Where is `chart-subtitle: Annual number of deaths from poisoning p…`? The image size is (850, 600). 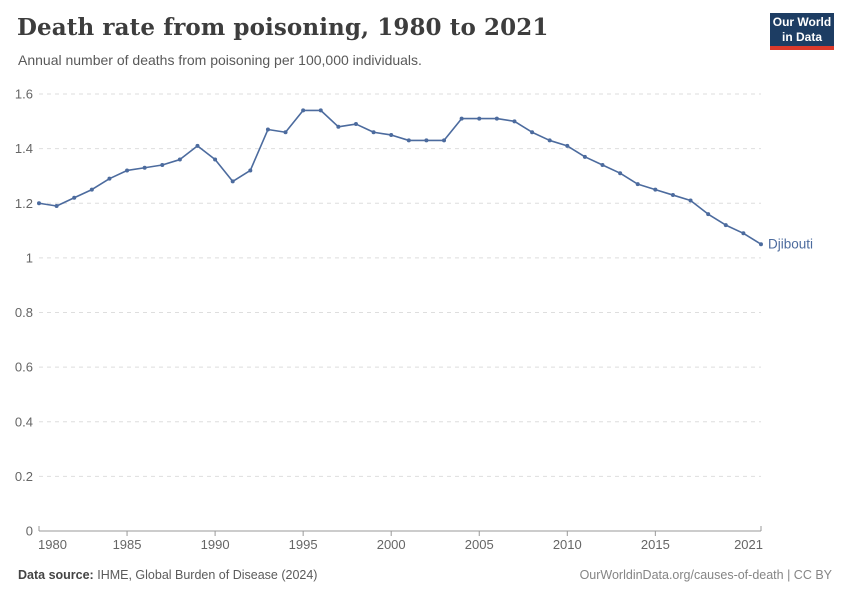
chart-subtitle: Annual number of deaths from poisoning p… is located at coordinates (220, 60).